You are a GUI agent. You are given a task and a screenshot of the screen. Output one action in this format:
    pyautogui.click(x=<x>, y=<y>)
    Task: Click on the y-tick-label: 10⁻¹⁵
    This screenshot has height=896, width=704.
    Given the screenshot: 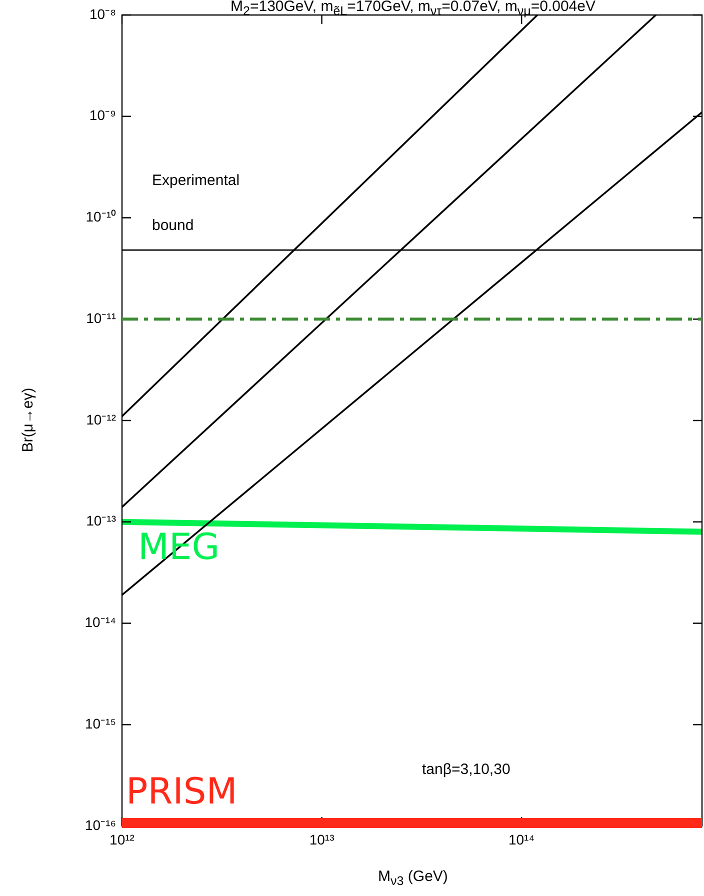 What is the action you would take?
    pyautogui.click(x=100, y=723)
    